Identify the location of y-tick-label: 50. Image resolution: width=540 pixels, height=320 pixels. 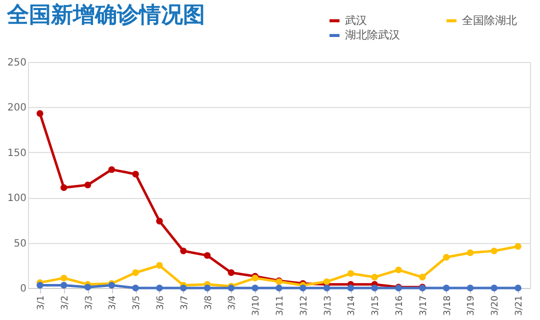
(20, 244).